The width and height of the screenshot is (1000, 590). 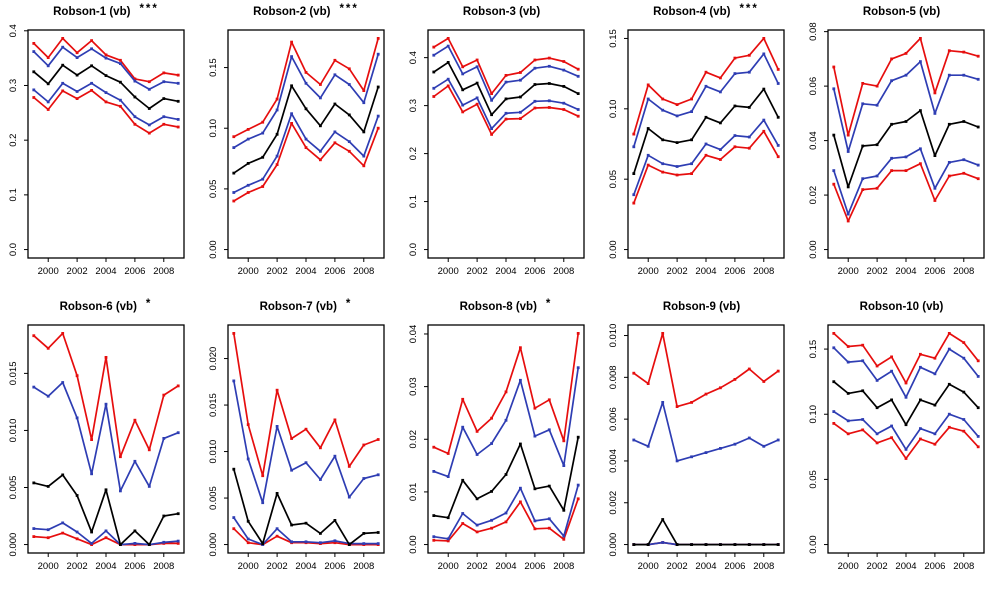 I want to click on chart-title: Robson-7 (vb) *, so click(x=300, y=305).